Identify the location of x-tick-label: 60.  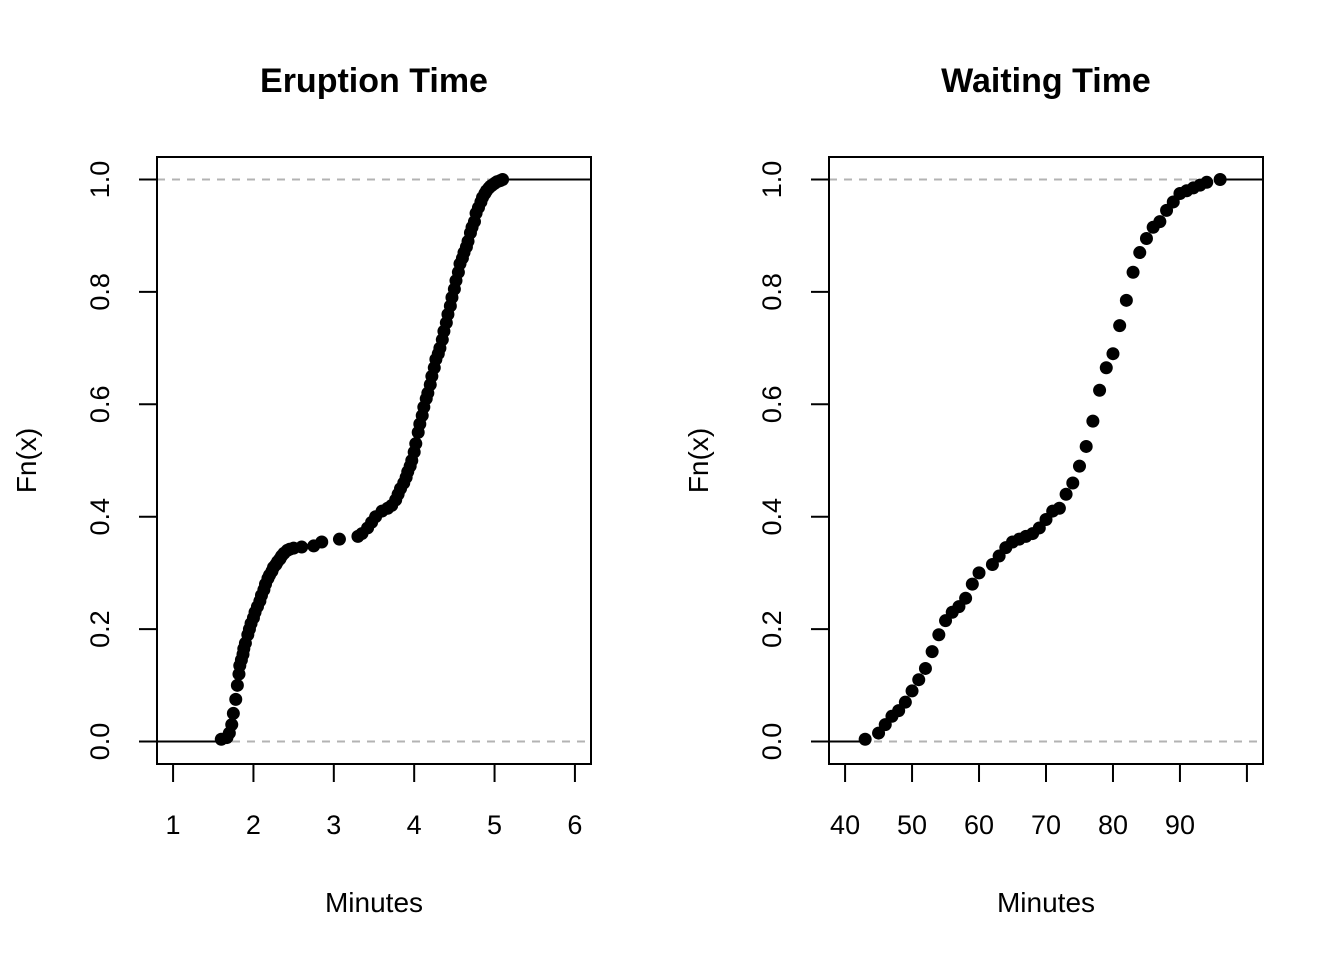
(979, 825).